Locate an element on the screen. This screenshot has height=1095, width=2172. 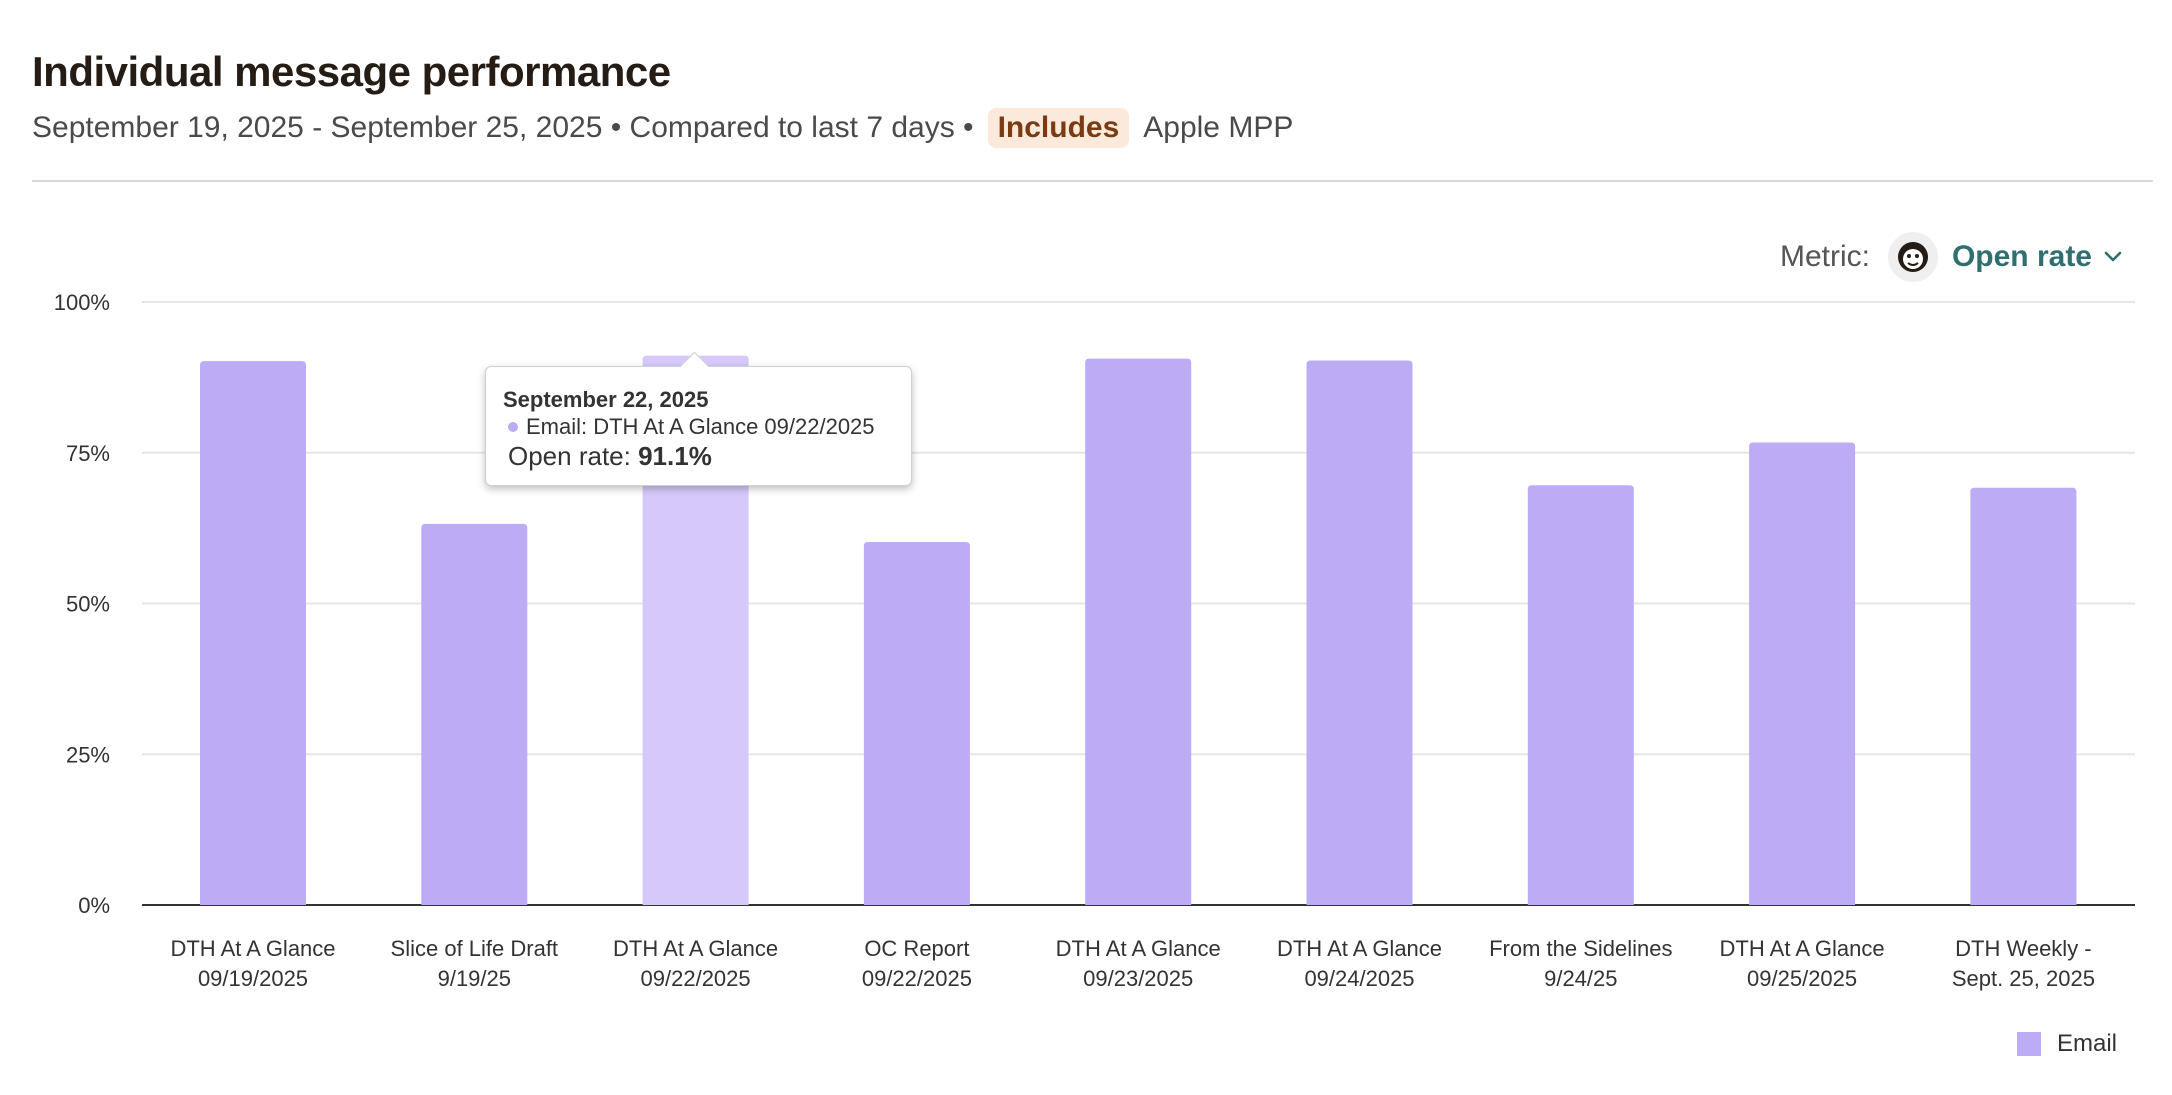
y-tick-label: 25% is located at coordinates (88, 754).